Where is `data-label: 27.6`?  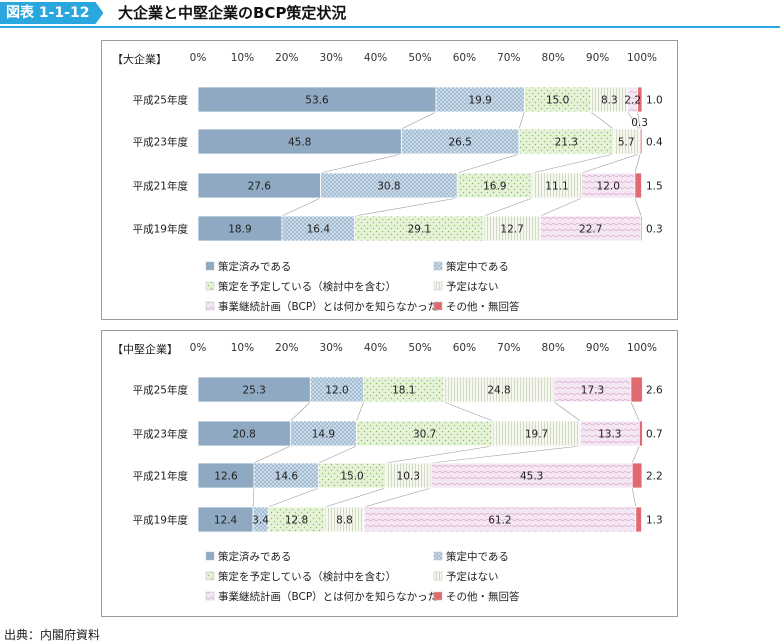
data-label: 27.6 is located at coordinates (260, 187).